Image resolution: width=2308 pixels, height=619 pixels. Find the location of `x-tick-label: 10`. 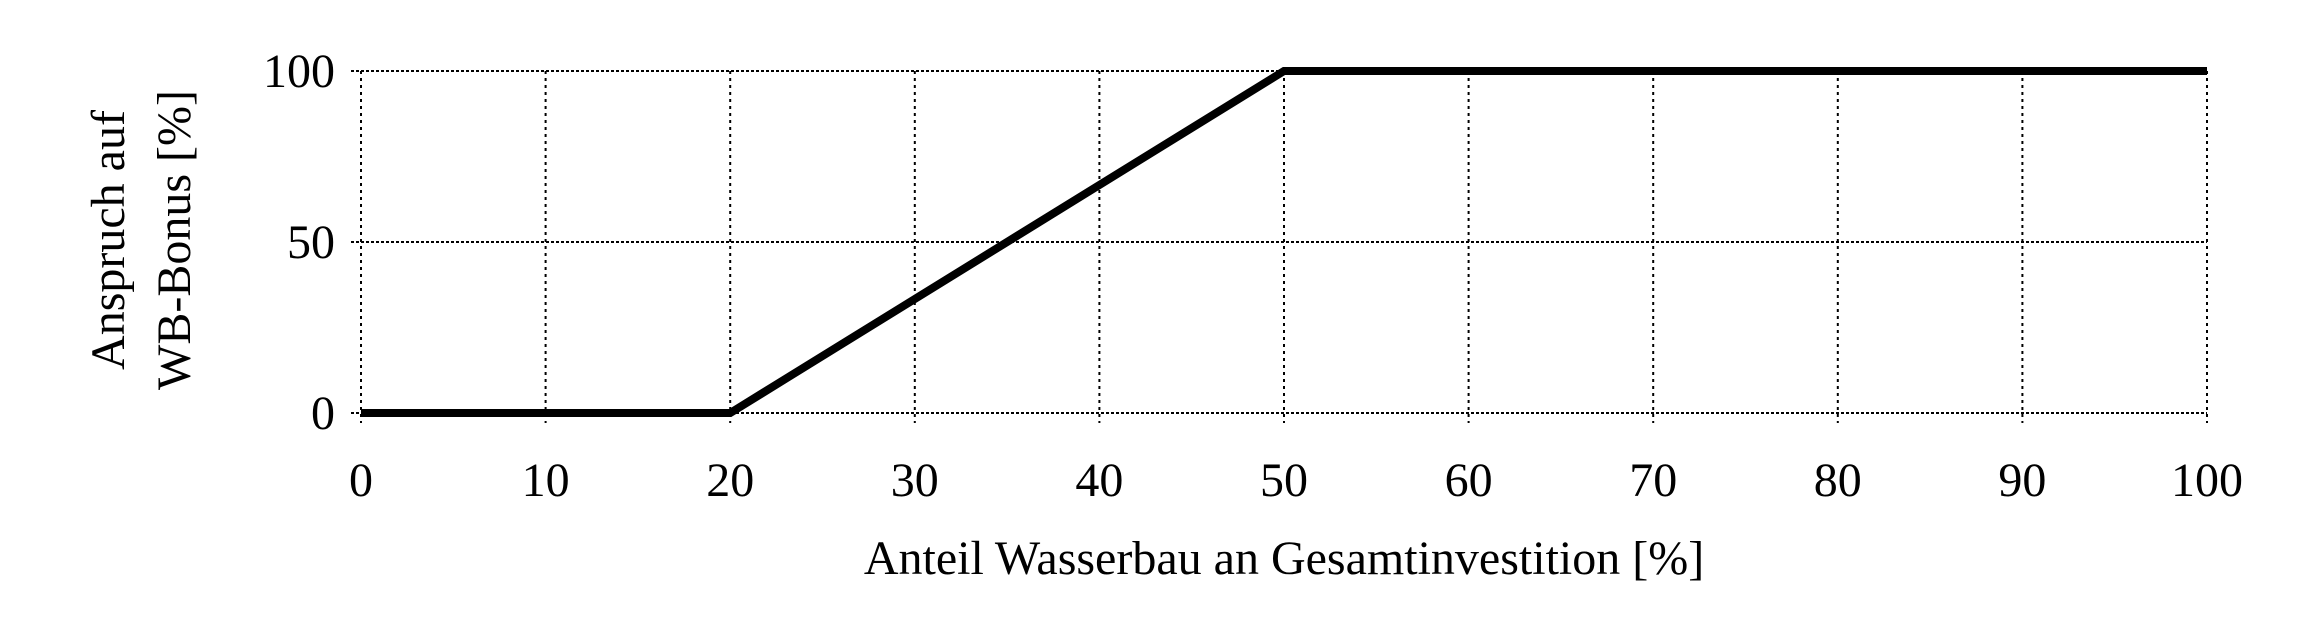

x-tick-label: 10 is located at coordinates (546, 480).